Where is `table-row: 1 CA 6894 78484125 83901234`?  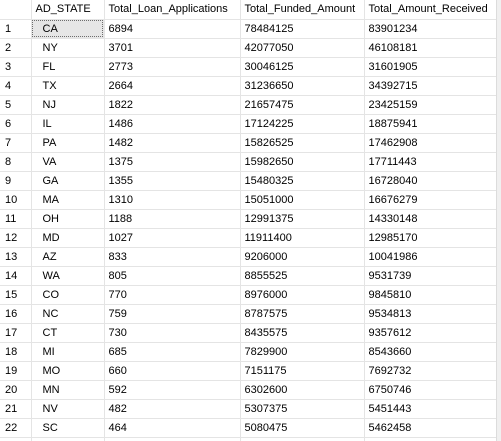
table-row: 1 CA 6894 78484125 83901234 is located at coordinates (248, 29).